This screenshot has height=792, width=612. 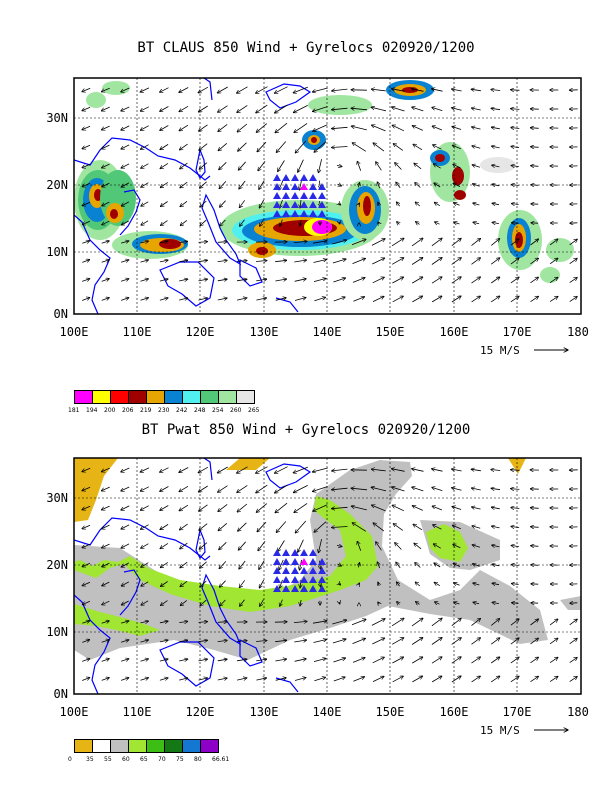 What do you see at coordinates (144, 759) in the screenshot?
I see `colorbar-label: 65` at bounding box center [144, 759].